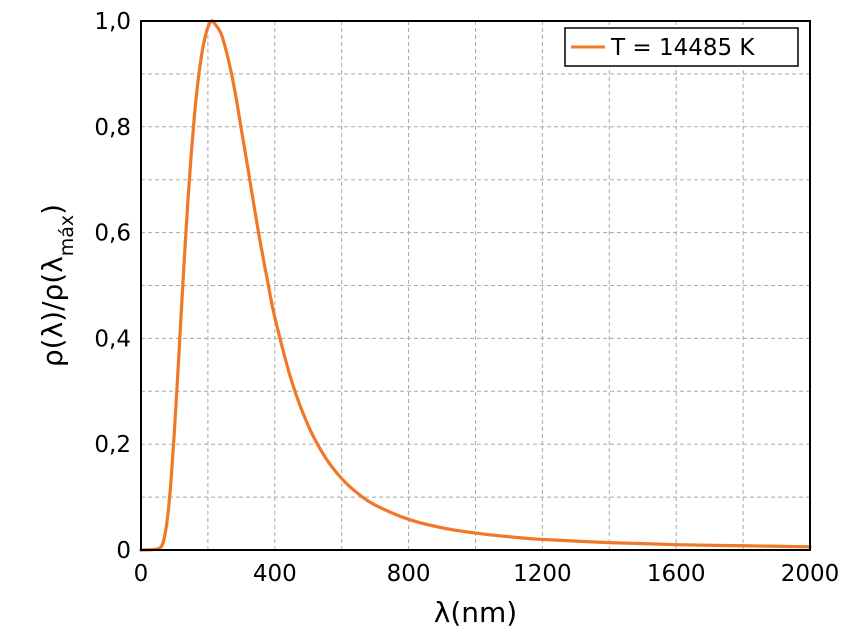  I want to click on y-axis-label-subscript: máx, so click(67, 235).